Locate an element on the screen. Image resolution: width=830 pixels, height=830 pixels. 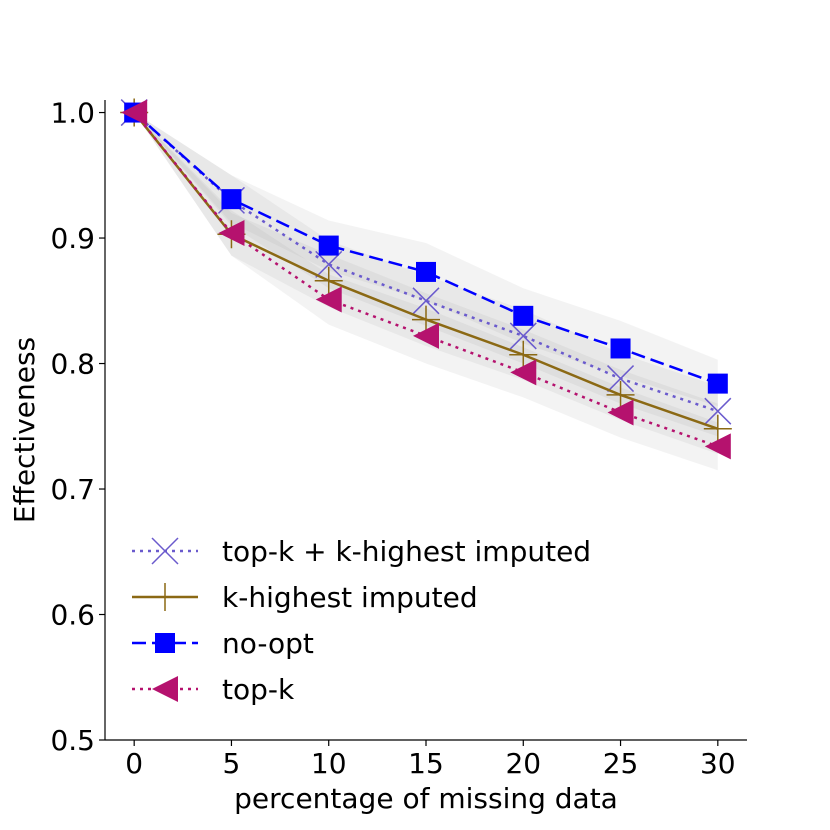
legend-label: top-k is located at coordinates (258, 689).